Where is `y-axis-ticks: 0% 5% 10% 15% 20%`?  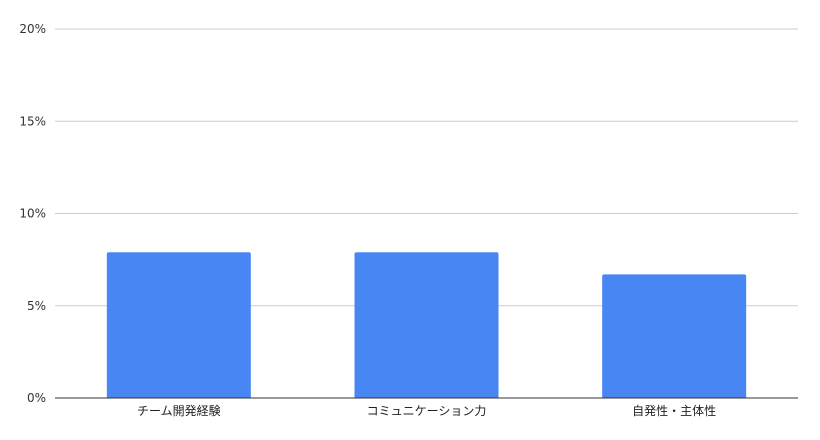
y-axis-ticks: 0% 5% 10% 15% 20% is located at coordinates (32, 213).